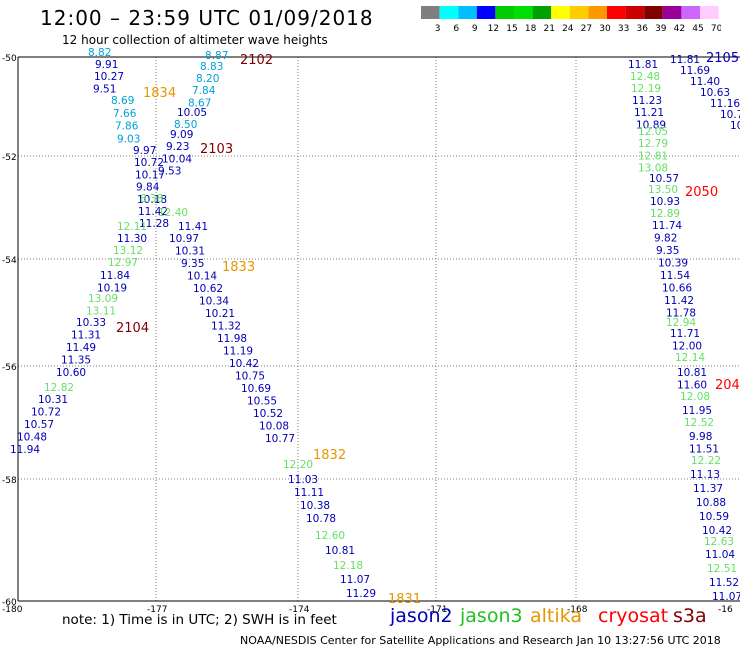 Image resolution: width=740 pixels, height=650 pixels. I want to click on lat-label: -56, so click(9, 368).